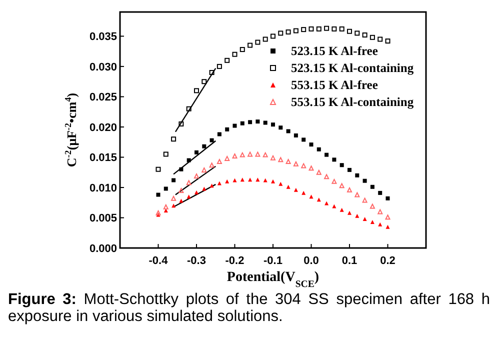 This screenshot has width=497, height=346. Describe the element at coordinates (352, 68) in the screenshot. I see `legend-label: 523.15 K Al-containing` at that location.